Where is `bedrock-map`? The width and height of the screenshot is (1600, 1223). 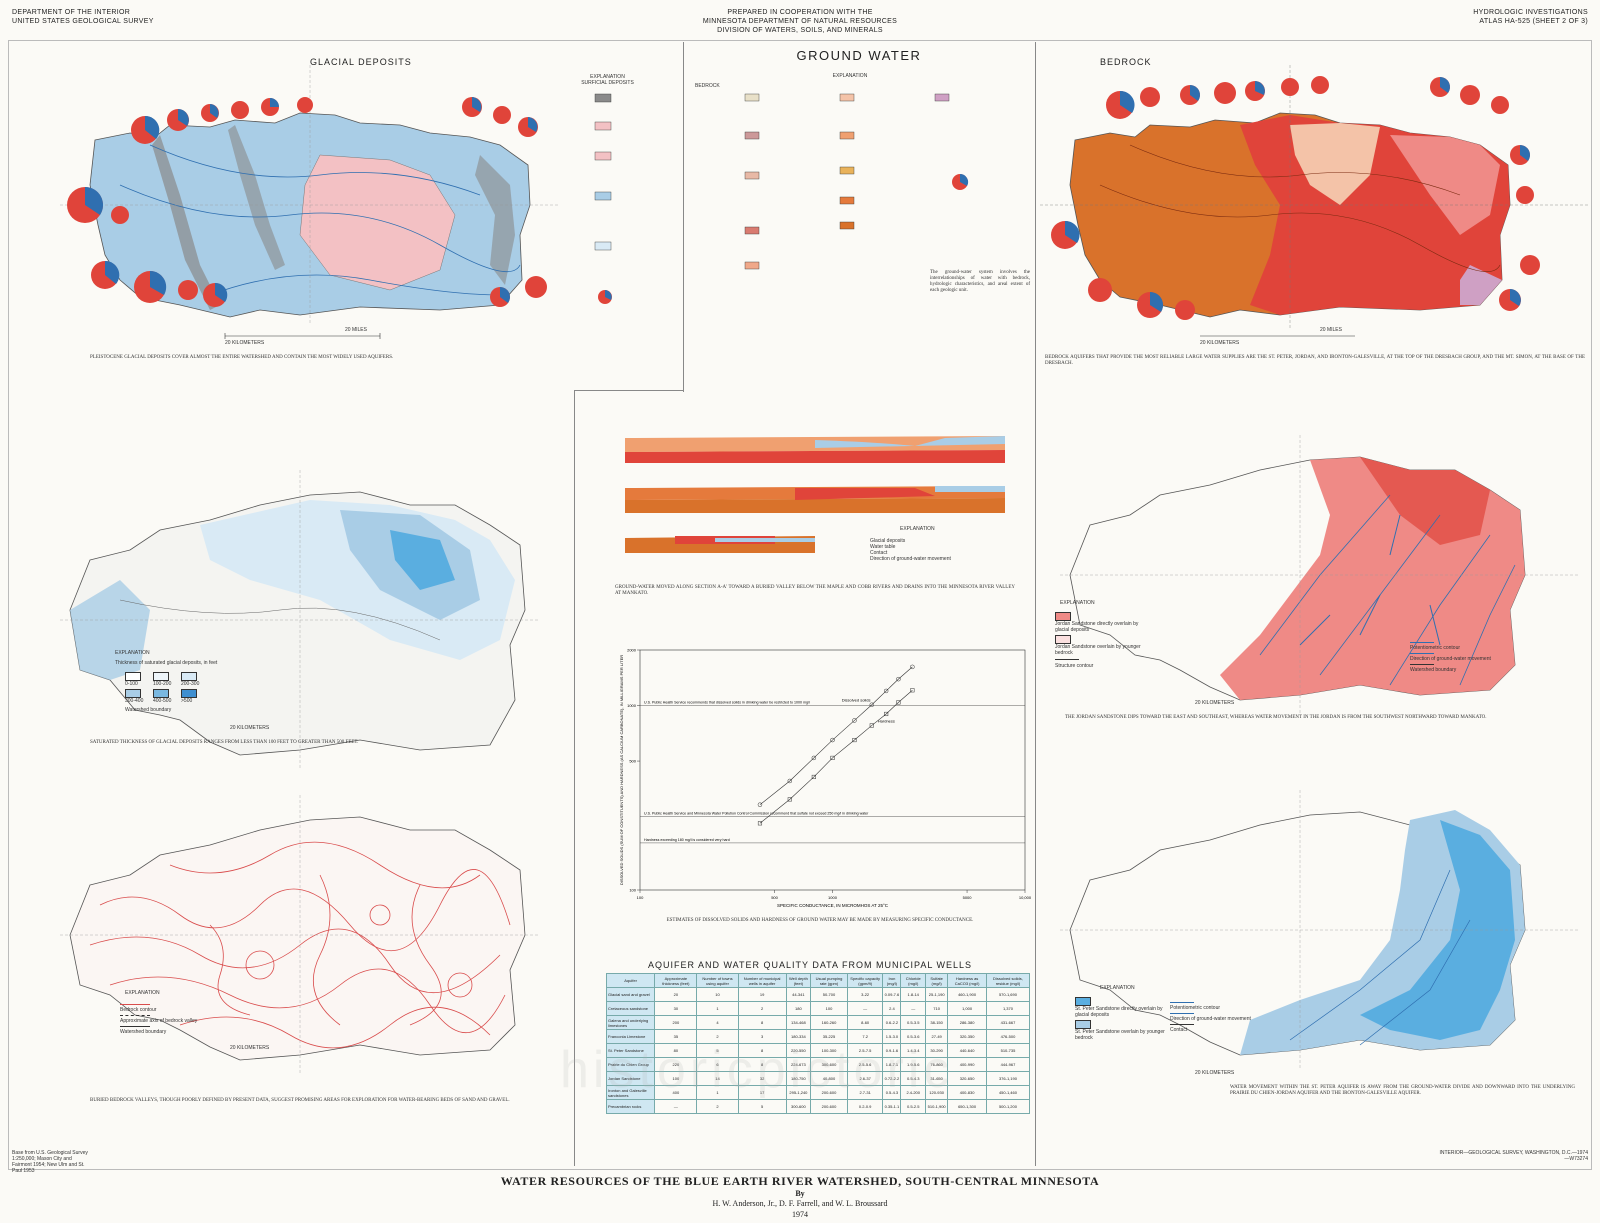
bedrock-map is located at coordinates (1315, 197).